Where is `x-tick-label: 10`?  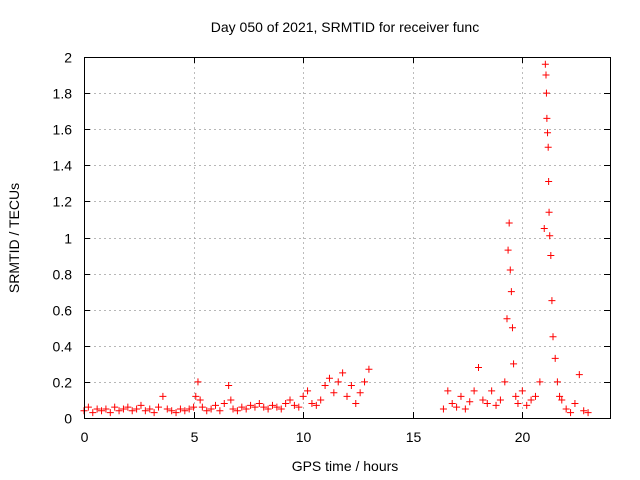
x-tick-label: 10 is located at coordinates (304, 437).